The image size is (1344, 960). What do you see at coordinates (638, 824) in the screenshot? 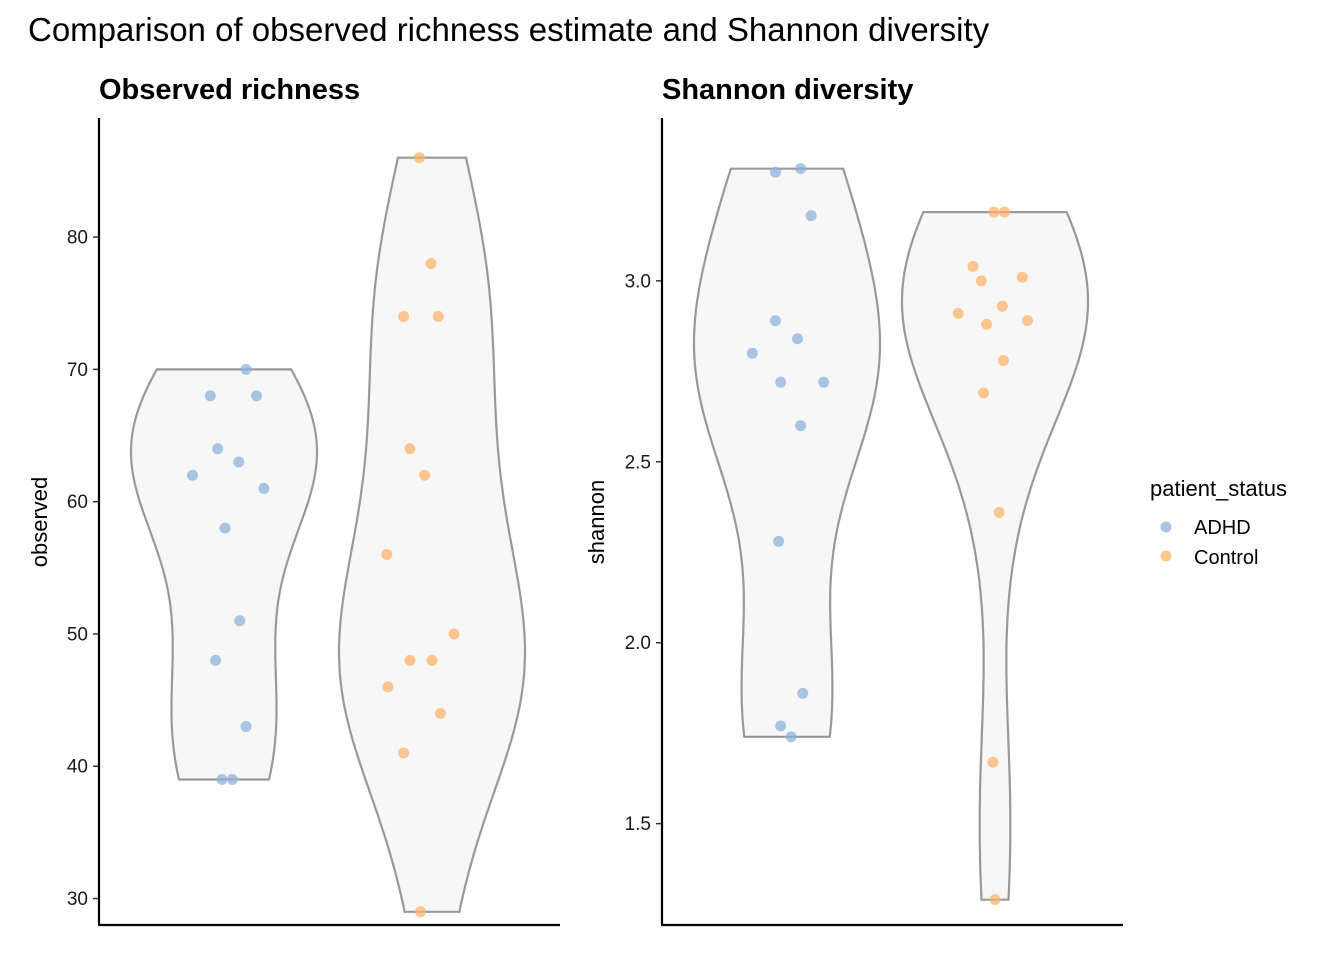
I see `y-tick-label: 1.5` at bounding box center [638, 824].